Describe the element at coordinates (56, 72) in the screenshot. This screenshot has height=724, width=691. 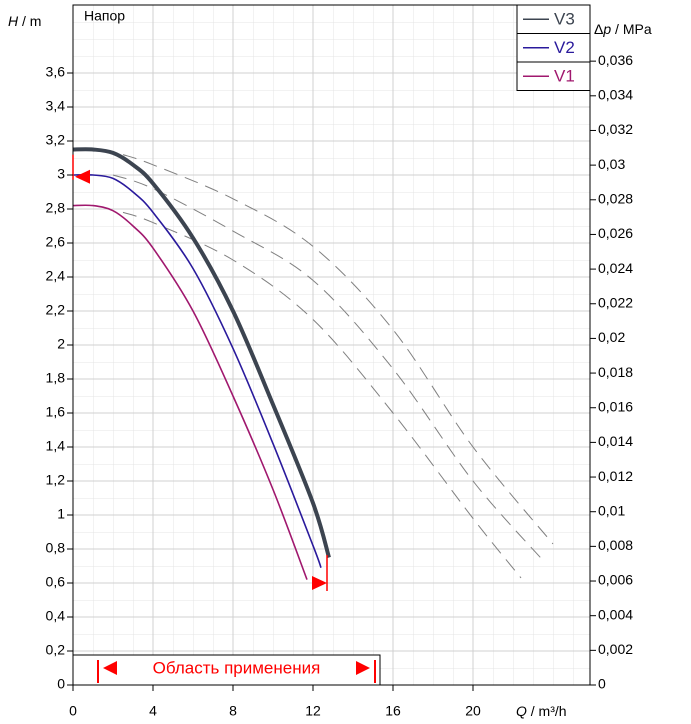
I see `y-tick-label: 3,6` at that location.